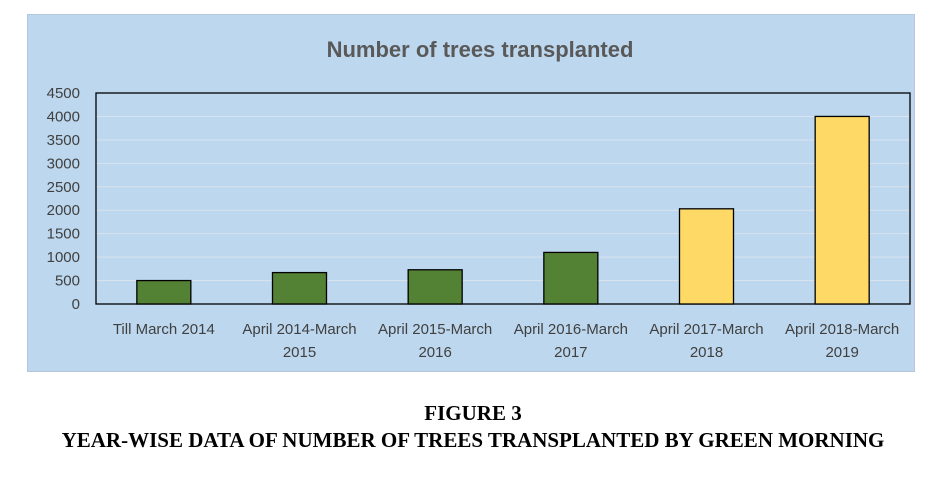  Describe the element at coordinates (63, 163) in the screenshot. I see `y-tick-label: 3000` at that location.